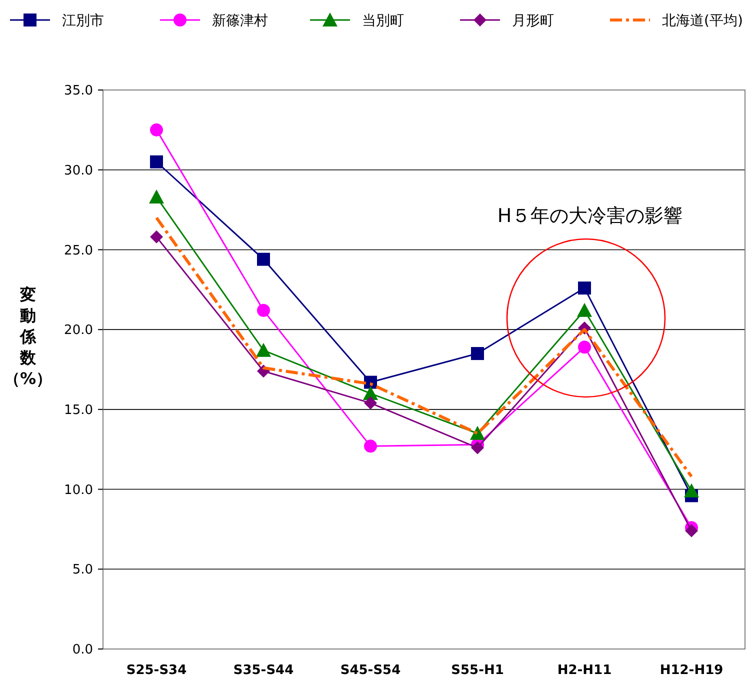 The height and width of the screenshot is (682, 753). I want to click on annotation: H５年の大冷害の影響, so click(590, 216).